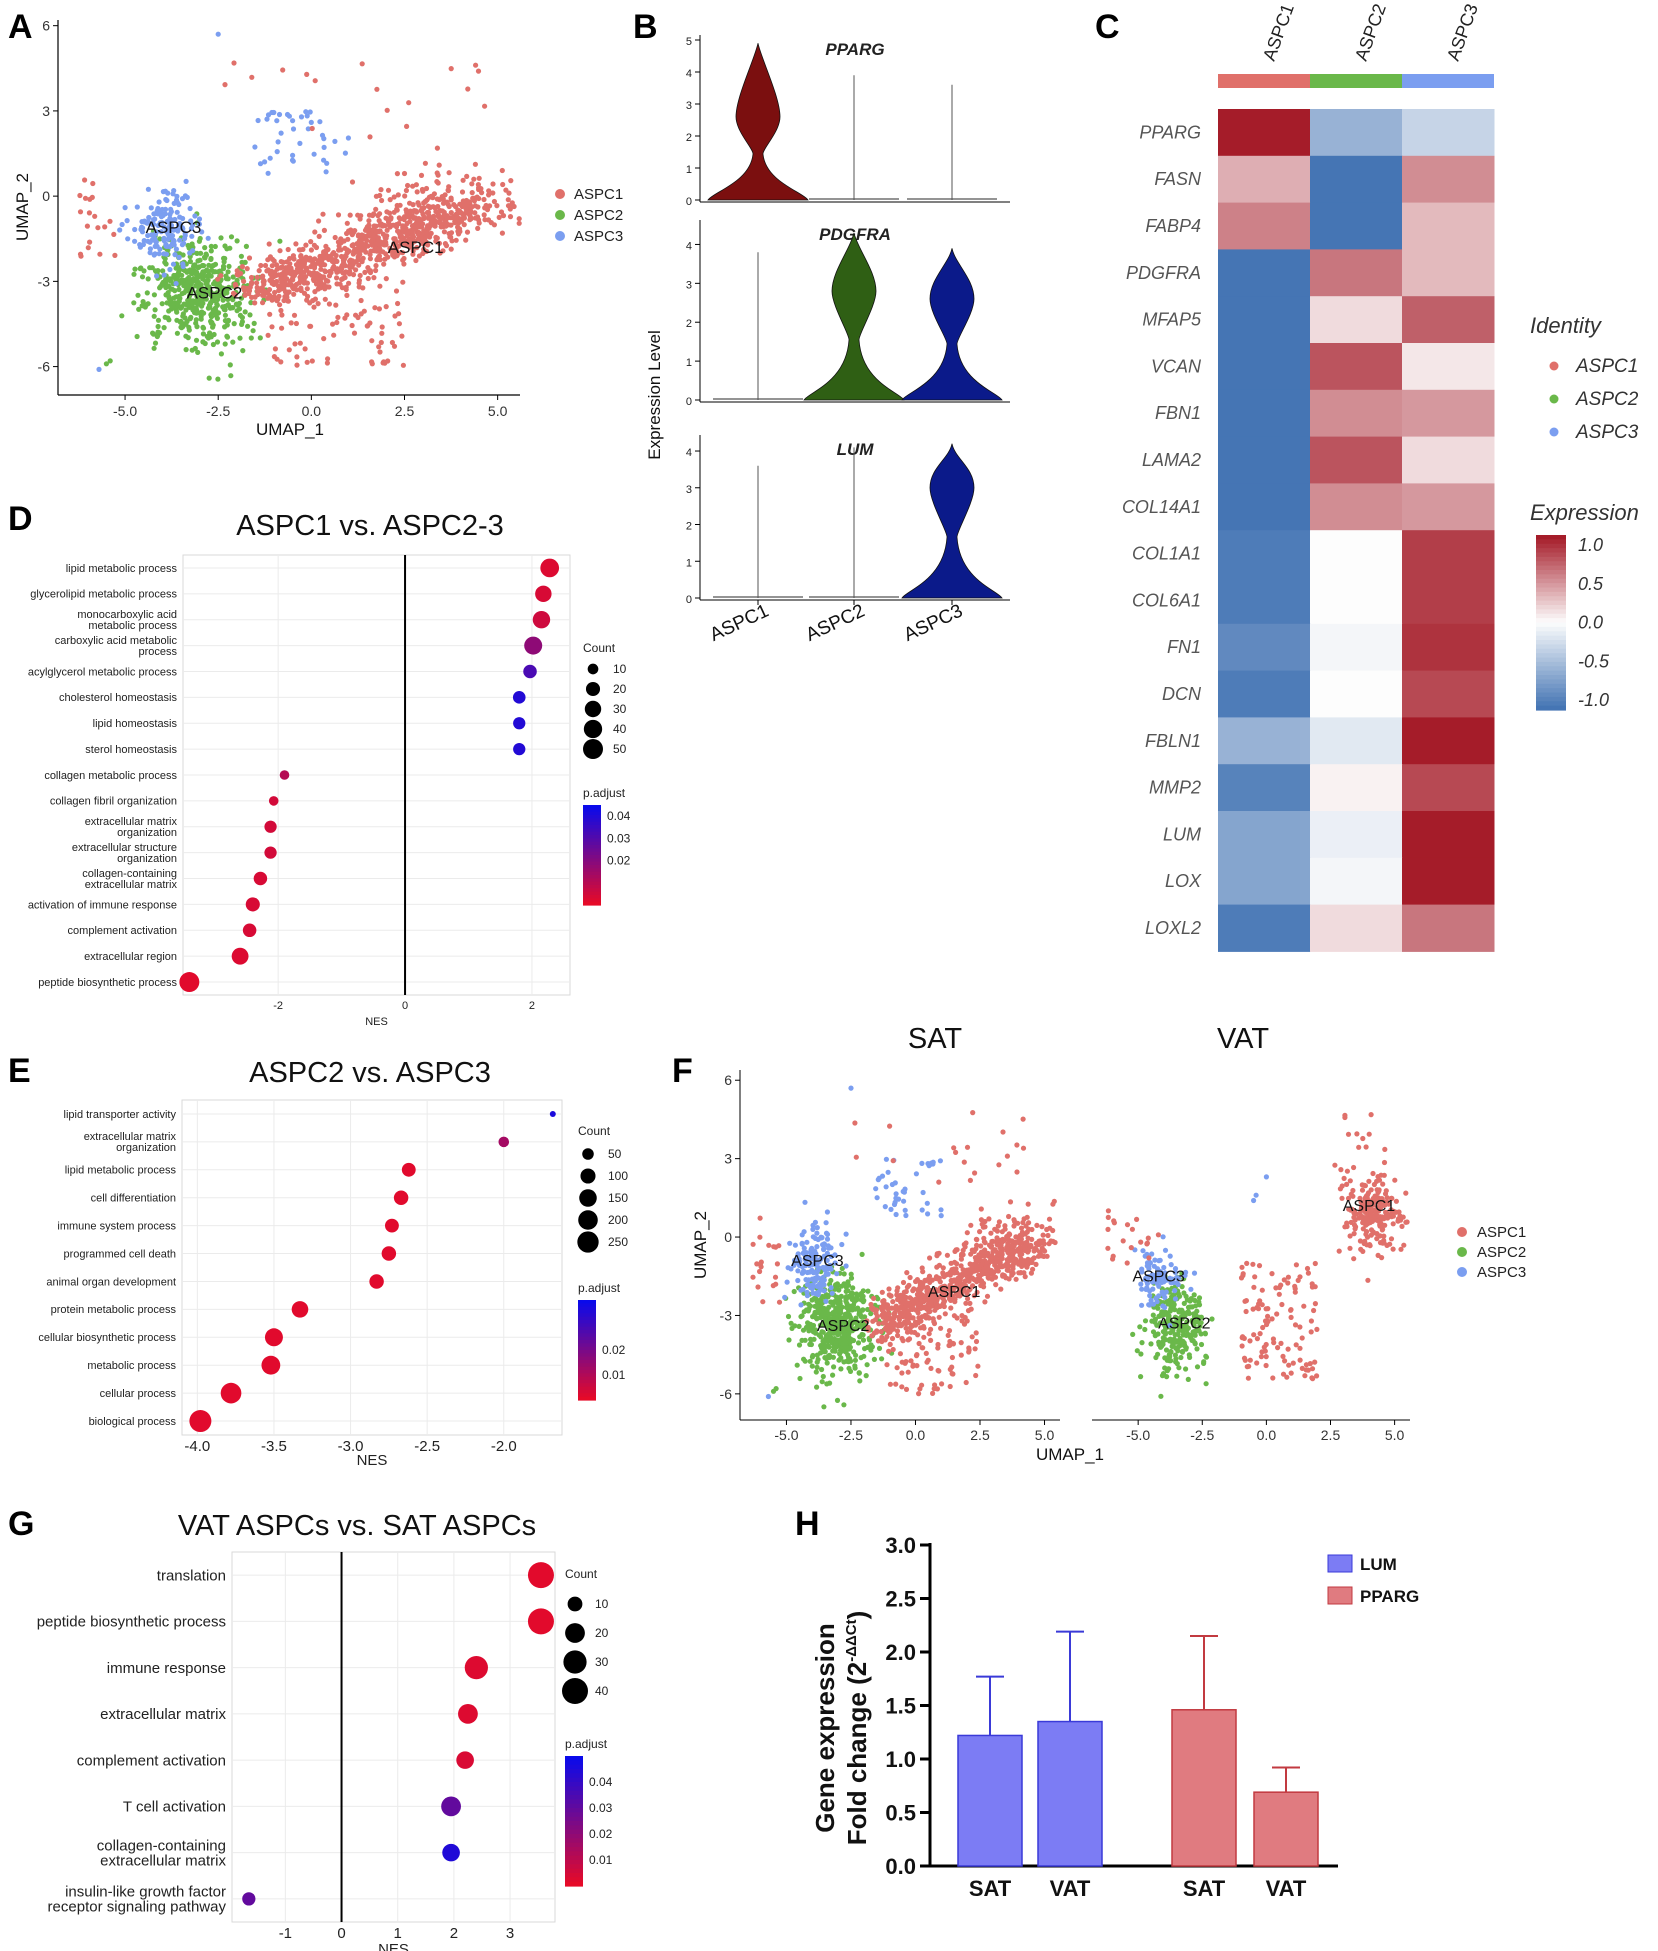  Describe the element at coordinates (689, 563) in the screenshot. I see `violin-y-tick-label: 1` at that location.